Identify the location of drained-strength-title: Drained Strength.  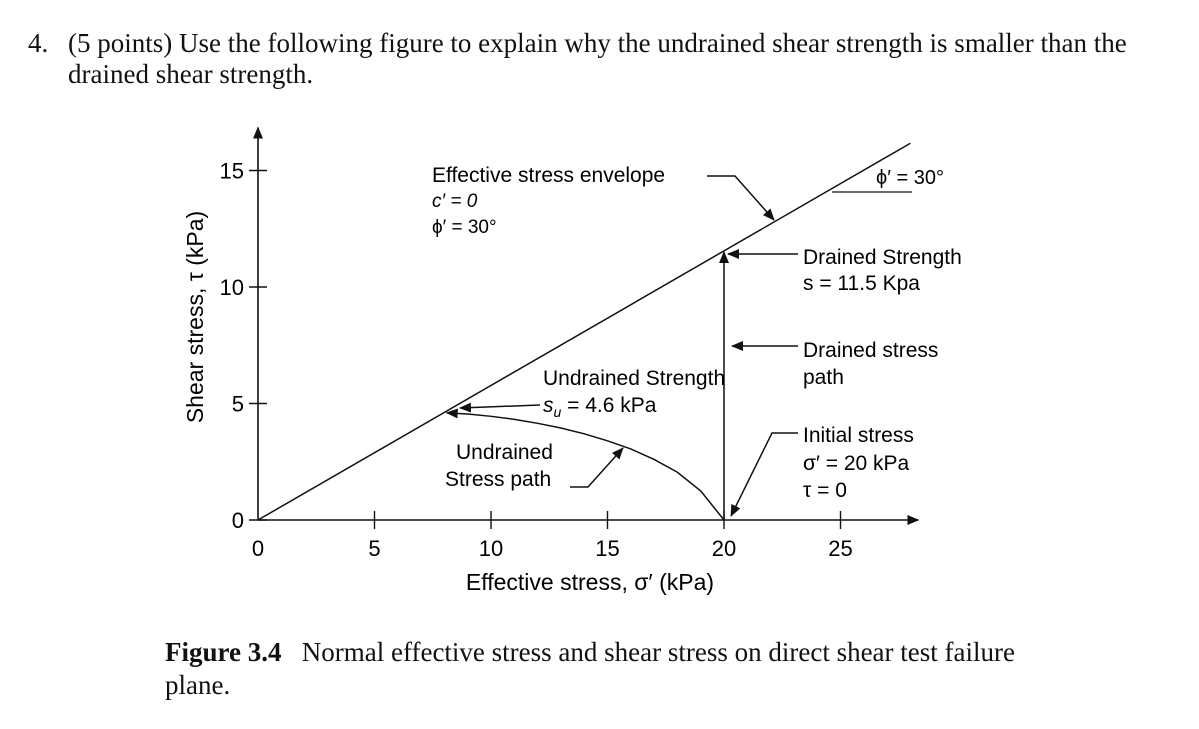
(882, 257).